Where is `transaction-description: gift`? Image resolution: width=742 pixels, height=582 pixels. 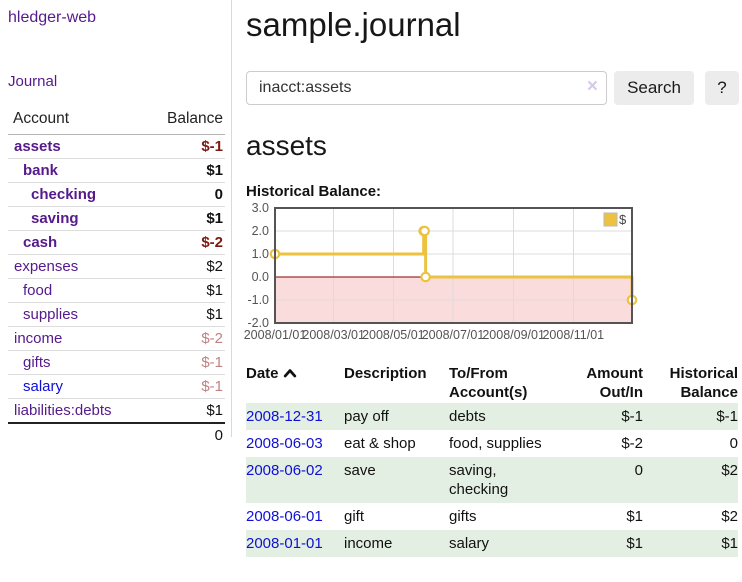
transaction-description: gift is located at coordinates (354, 516).